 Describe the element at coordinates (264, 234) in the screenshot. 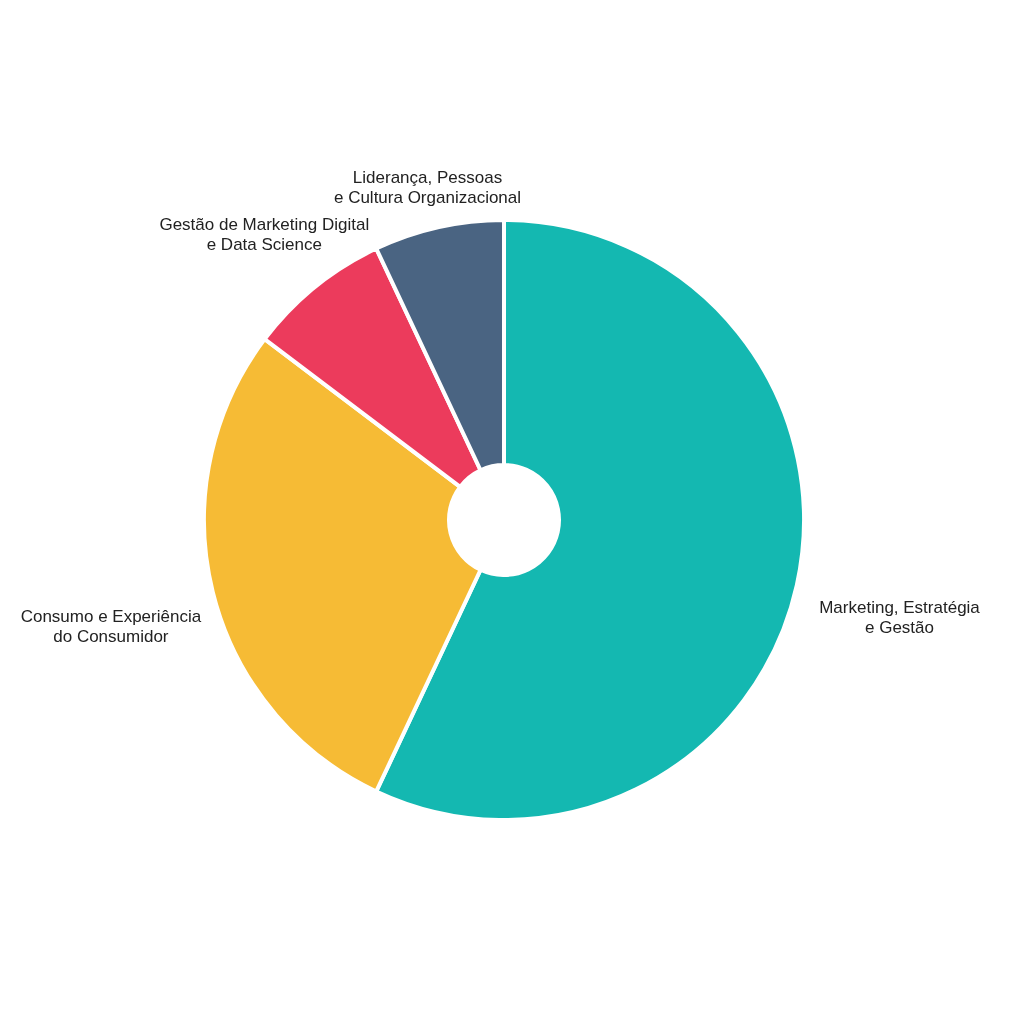

I see `slice-label: Gestão de Marketing Digital e Data Science` at that location.